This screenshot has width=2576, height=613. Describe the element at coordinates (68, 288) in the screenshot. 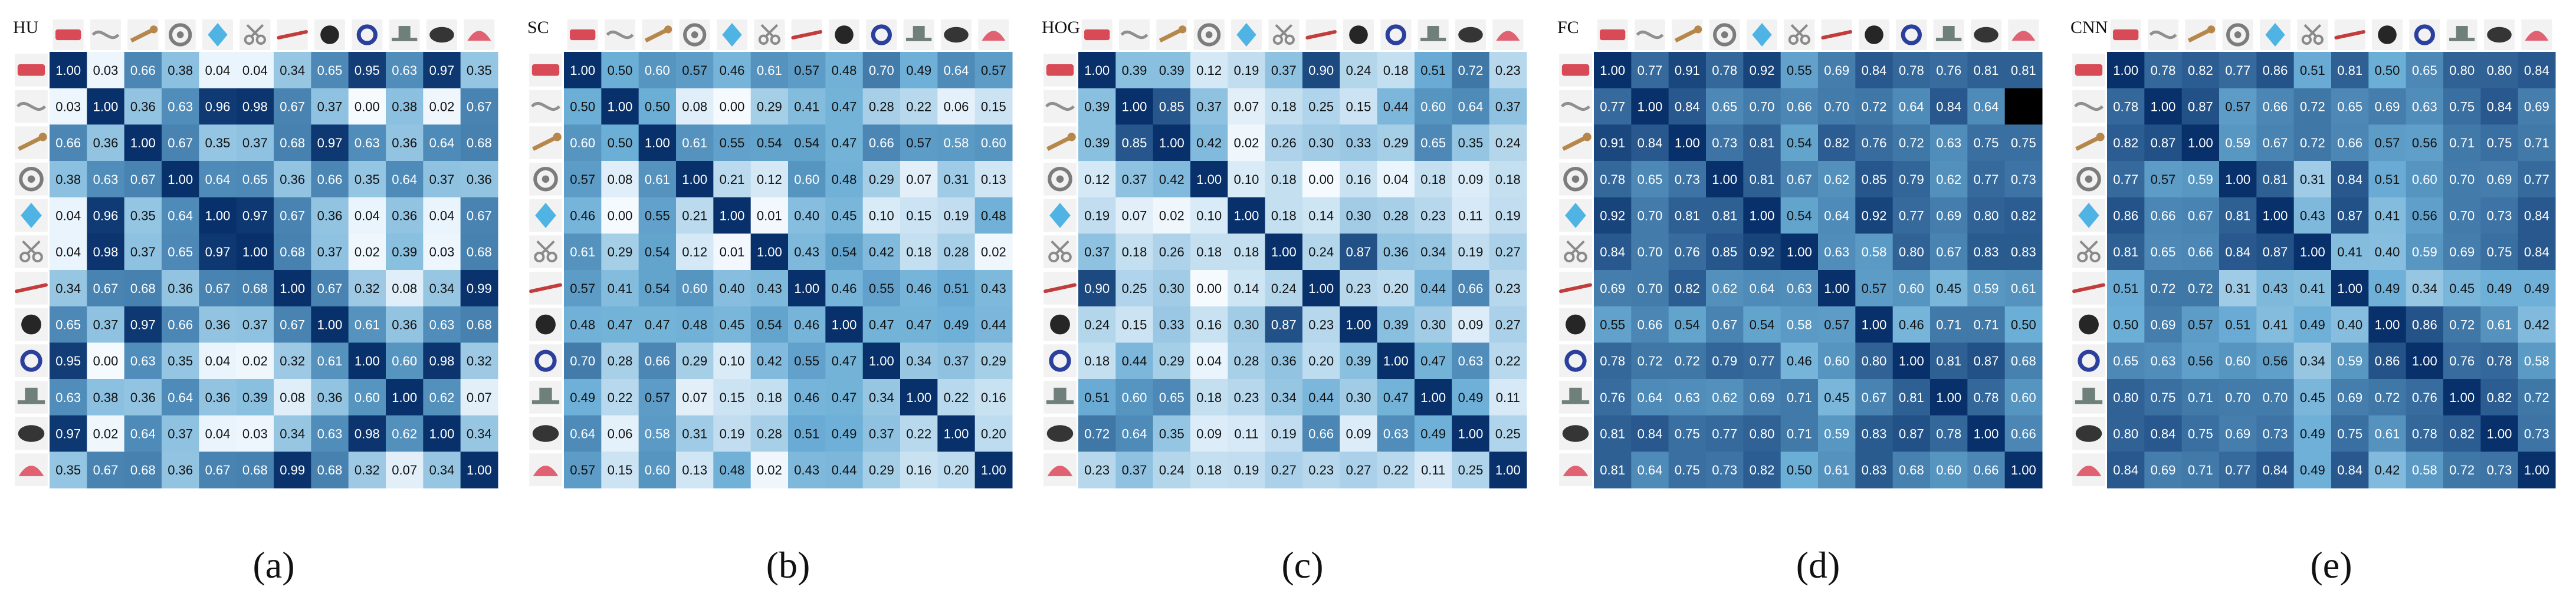

I see `cell-value: 0.34` at that location.